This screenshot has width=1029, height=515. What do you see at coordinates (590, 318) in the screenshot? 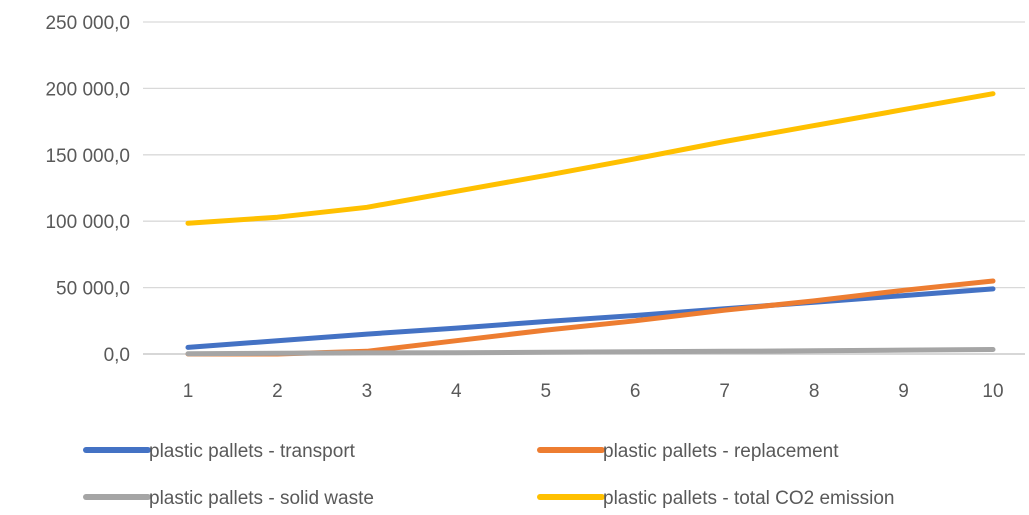
I see `series-line-plastic-pallets-transport` at bounding box center [590, 318].